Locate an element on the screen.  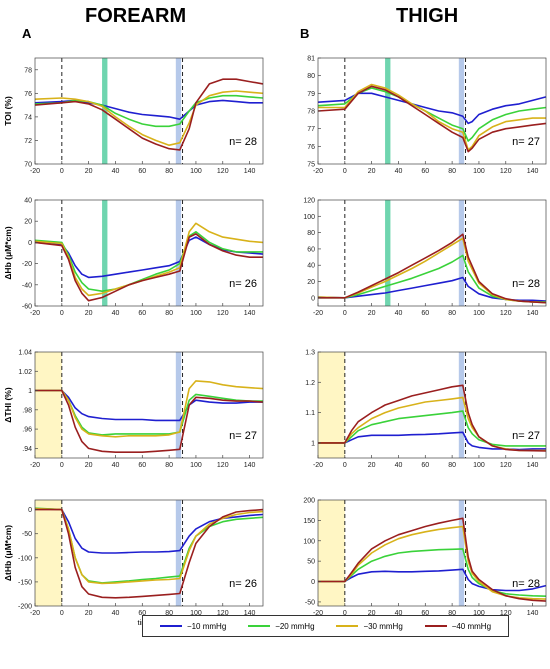
legend-label: −20 mmHg is located at coordinates (295, 626).